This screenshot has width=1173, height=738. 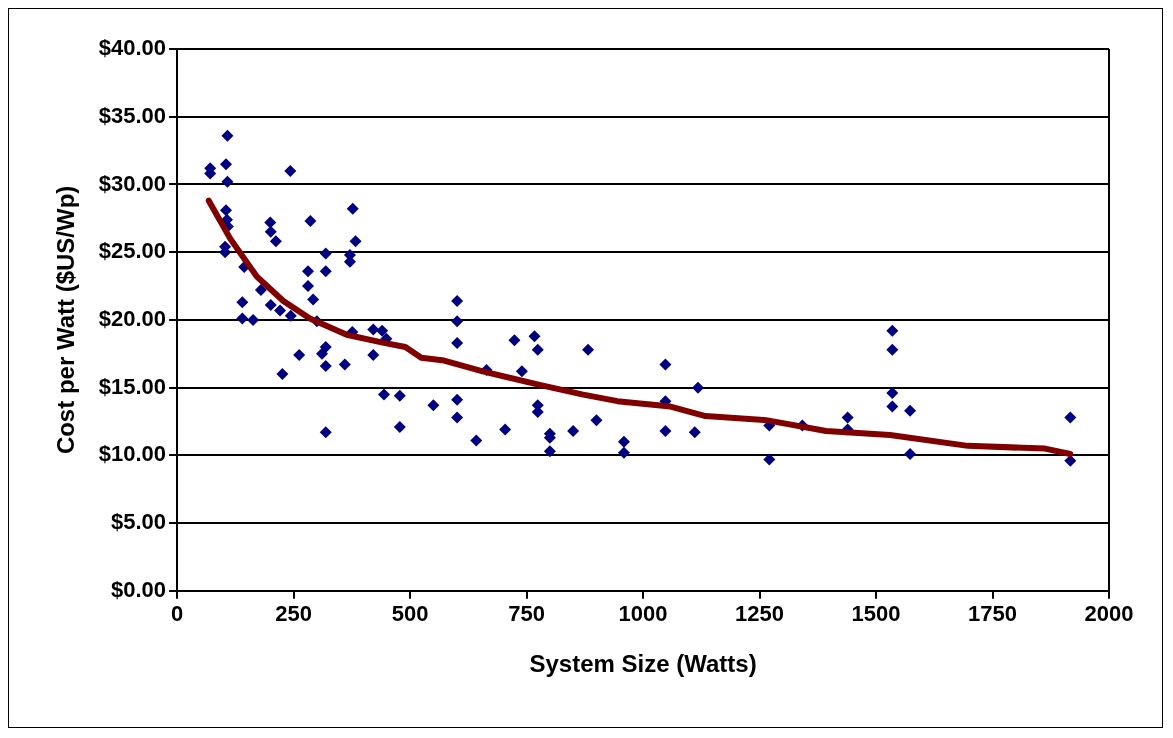 I want to click on y-tick-label: $5.00, so click(x=139, y=522).